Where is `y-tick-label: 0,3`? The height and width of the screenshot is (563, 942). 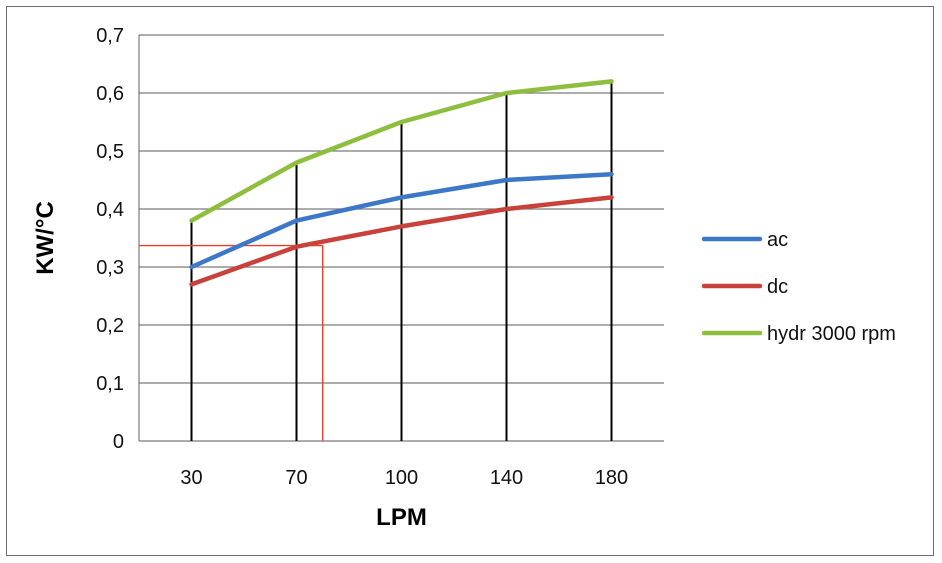 y-tick-label: 0,3 is located at coordinates (110, 268).